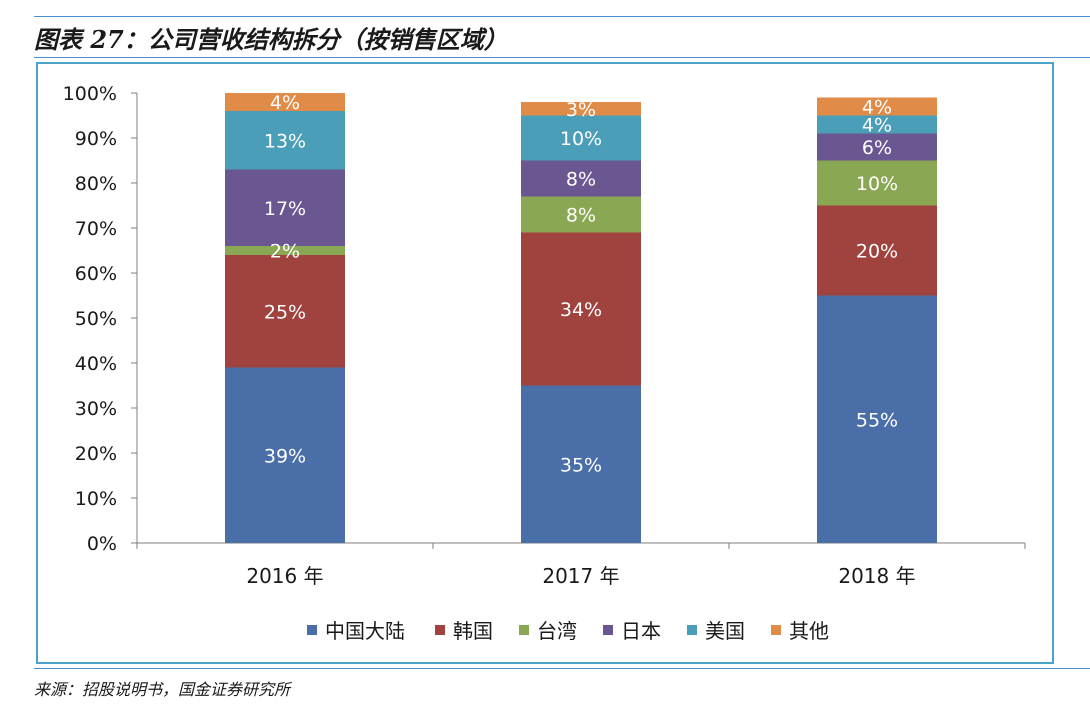 This screenshot has width=1090, height=710. I want to click on x-tick-label: 2018 年, so click(876, 576).